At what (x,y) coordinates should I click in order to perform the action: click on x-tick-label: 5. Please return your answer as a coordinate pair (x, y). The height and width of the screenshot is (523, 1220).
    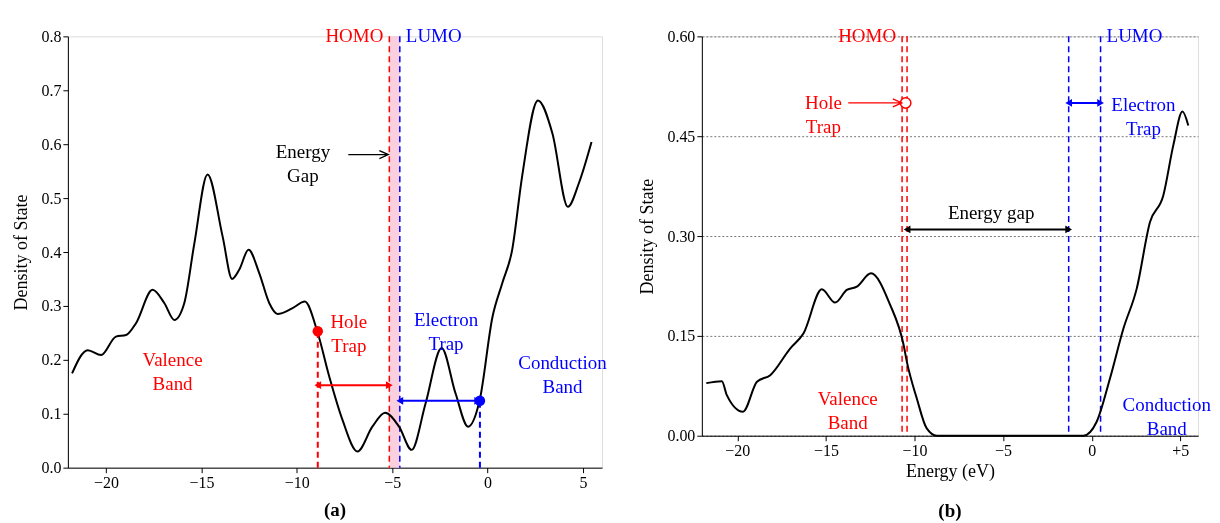
    Looking at the image, I should click on (583, 483).